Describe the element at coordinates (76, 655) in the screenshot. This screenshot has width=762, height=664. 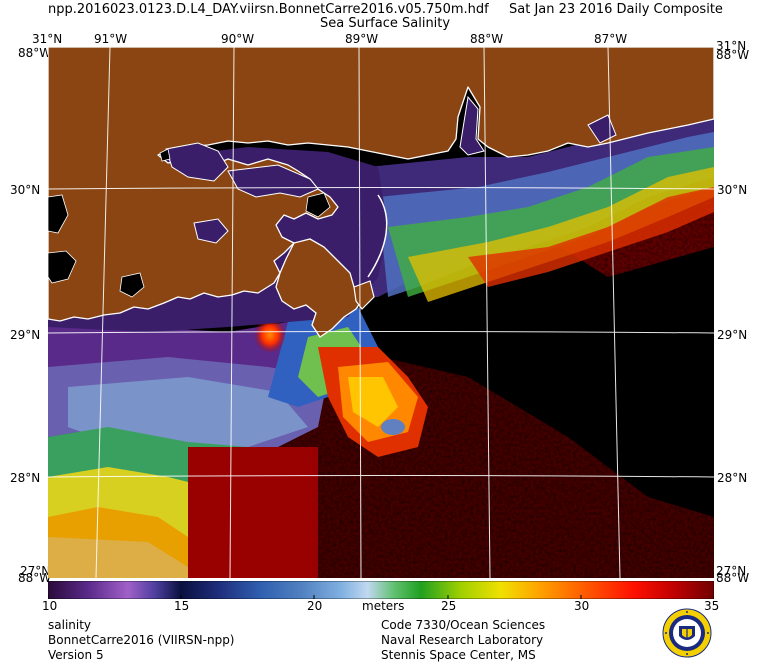
I see `footer-version: Version 5` at that location.